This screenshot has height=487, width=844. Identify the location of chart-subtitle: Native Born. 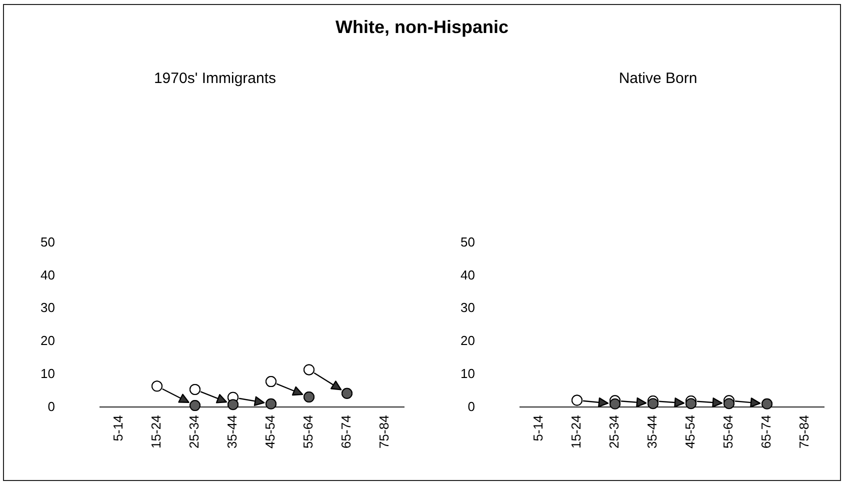
(658, 78).